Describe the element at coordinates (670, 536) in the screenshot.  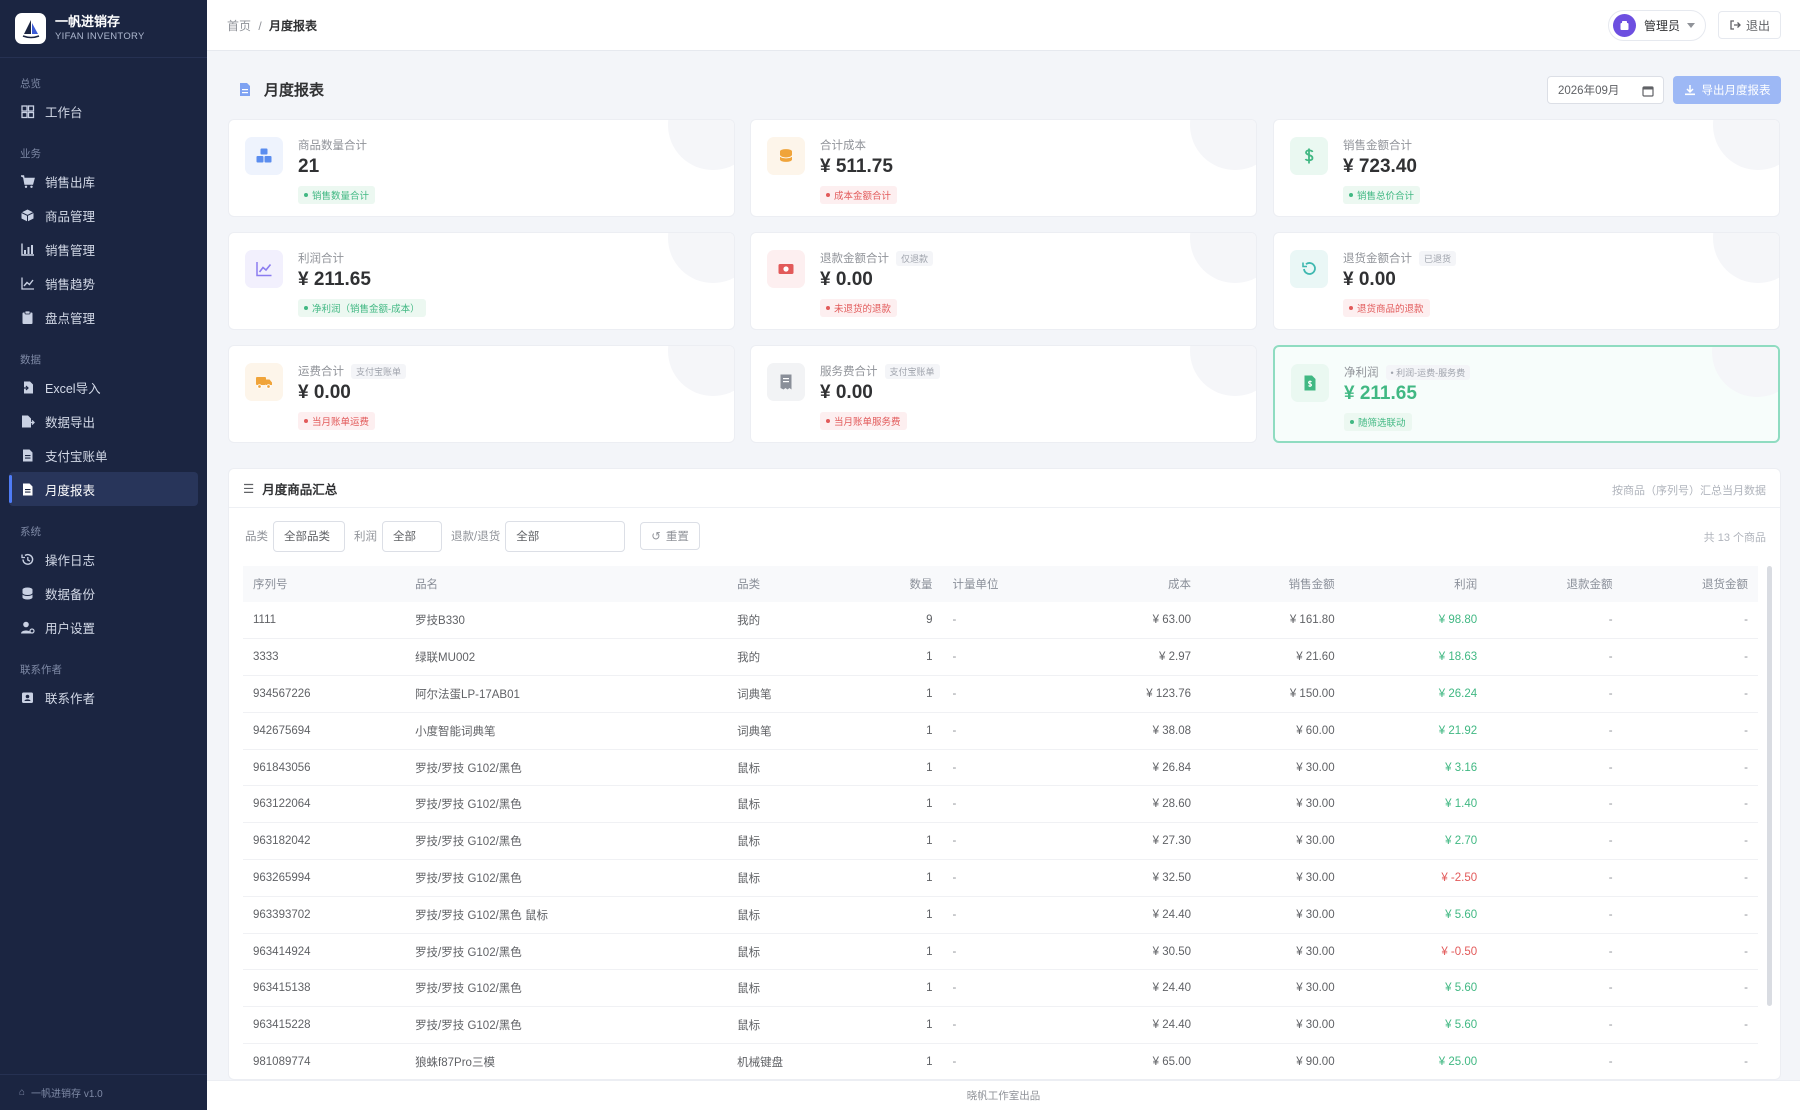
I see `reset-button: ↺ 重置` at that location.